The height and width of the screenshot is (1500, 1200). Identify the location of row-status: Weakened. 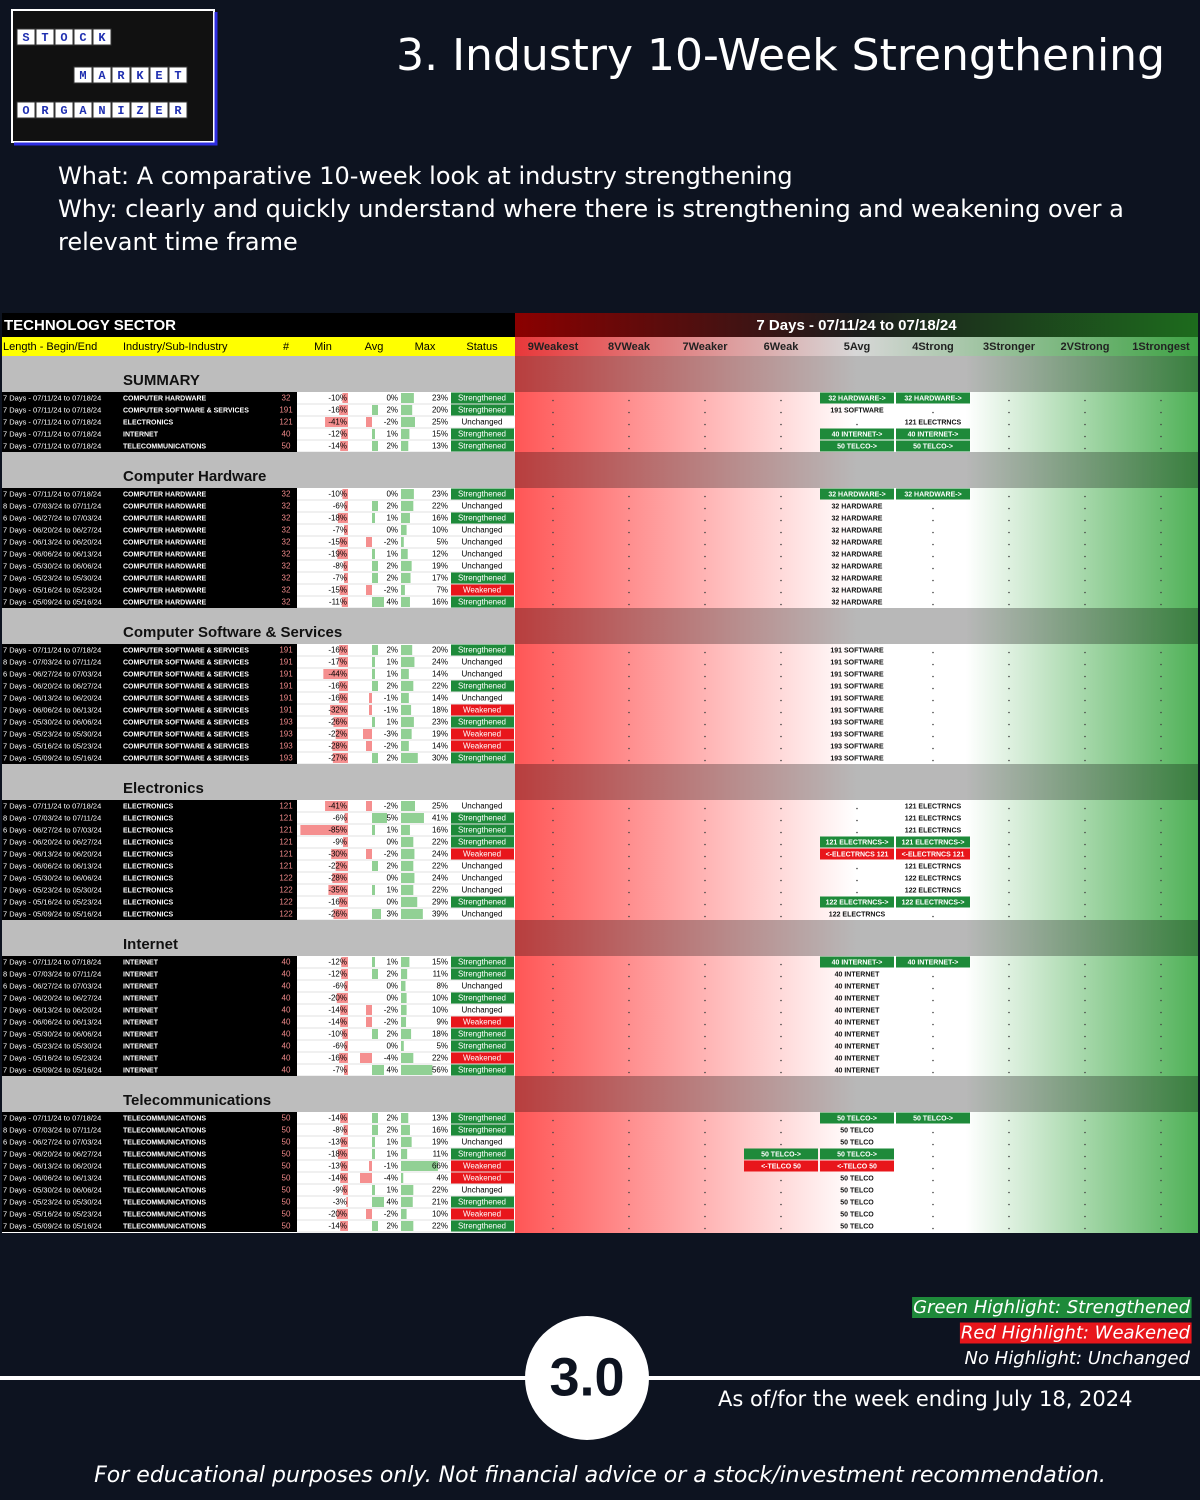
(482, 590).